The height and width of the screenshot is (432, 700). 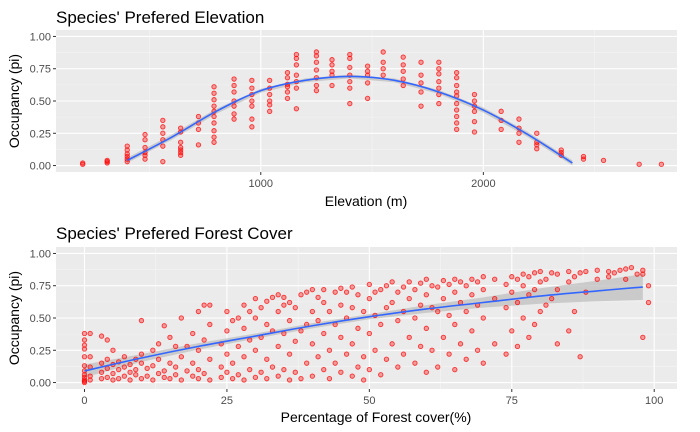 What do you see at coordinates (40, 167) in the screenshot?
I see `elevation-y-tick-label: 0.00` at bounding box center [40, 167].